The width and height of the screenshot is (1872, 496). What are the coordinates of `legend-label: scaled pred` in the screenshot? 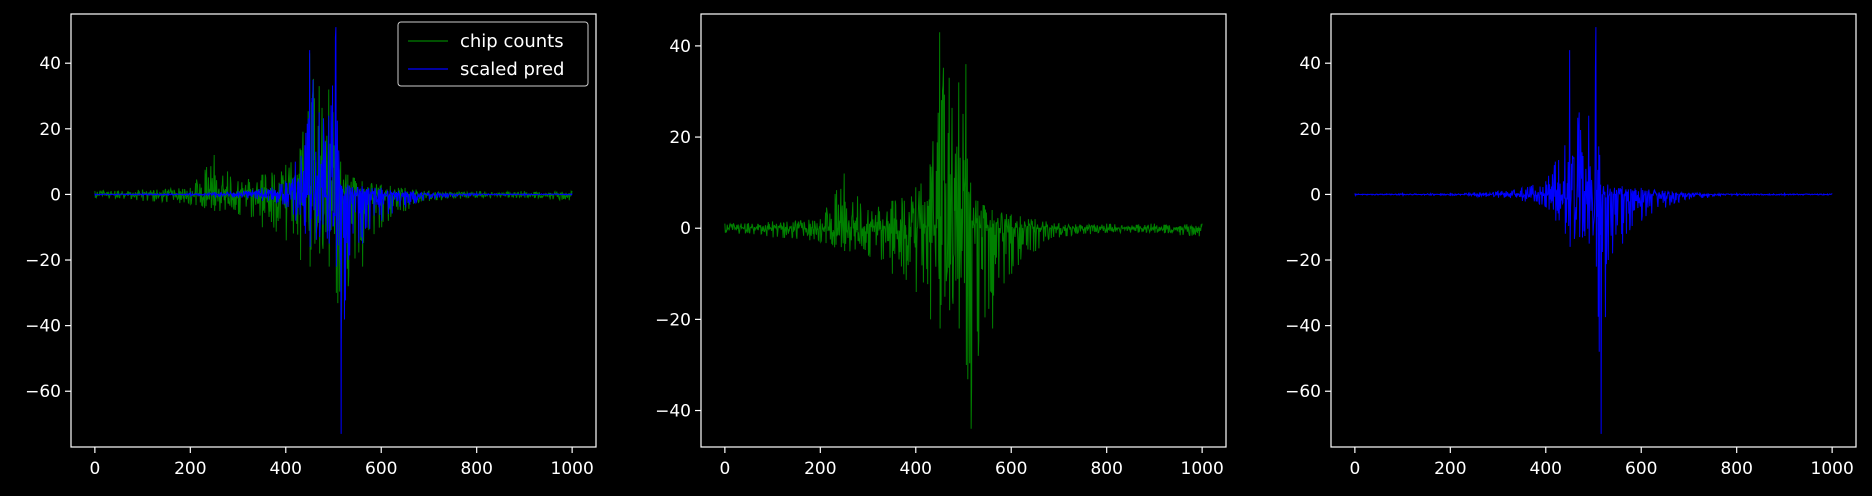 It's located at (512, 69).